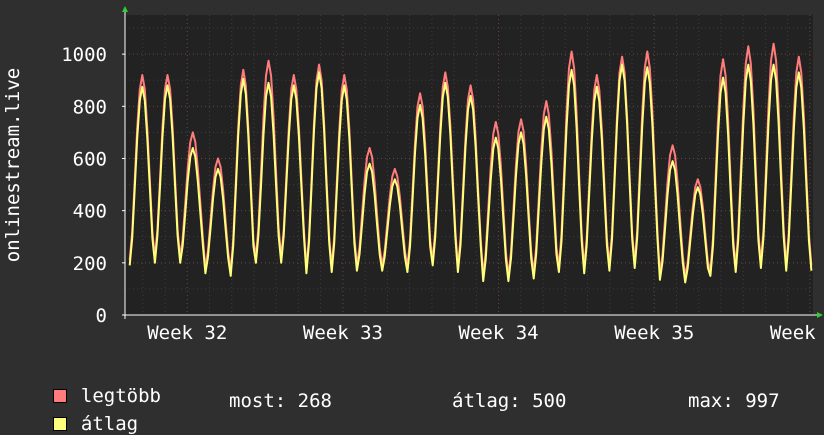 This screenshot has height=435, width=824. What do you see at coordinates (499, 333) in the screenshot?
I see `x-tick-label: Week 34` at bounding box center [499, 333].